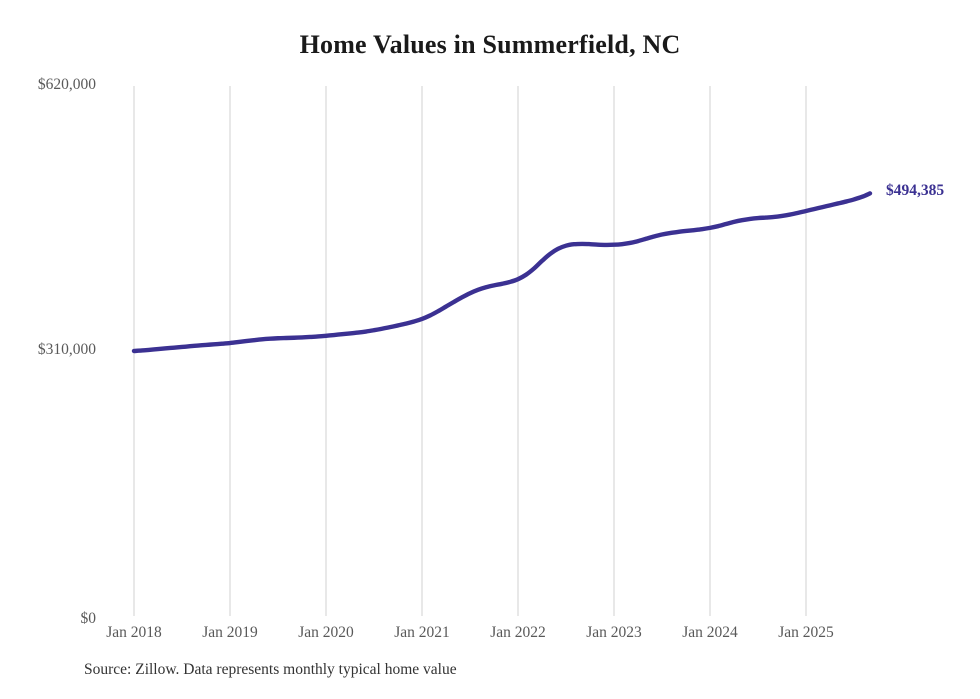 Image resolution: width=980 pixels, height=699 pixels. Describe the element at coordinates (490, 44) in the screenshot. I see `chart-title: Home Values in Summerfield, NC` at that location.